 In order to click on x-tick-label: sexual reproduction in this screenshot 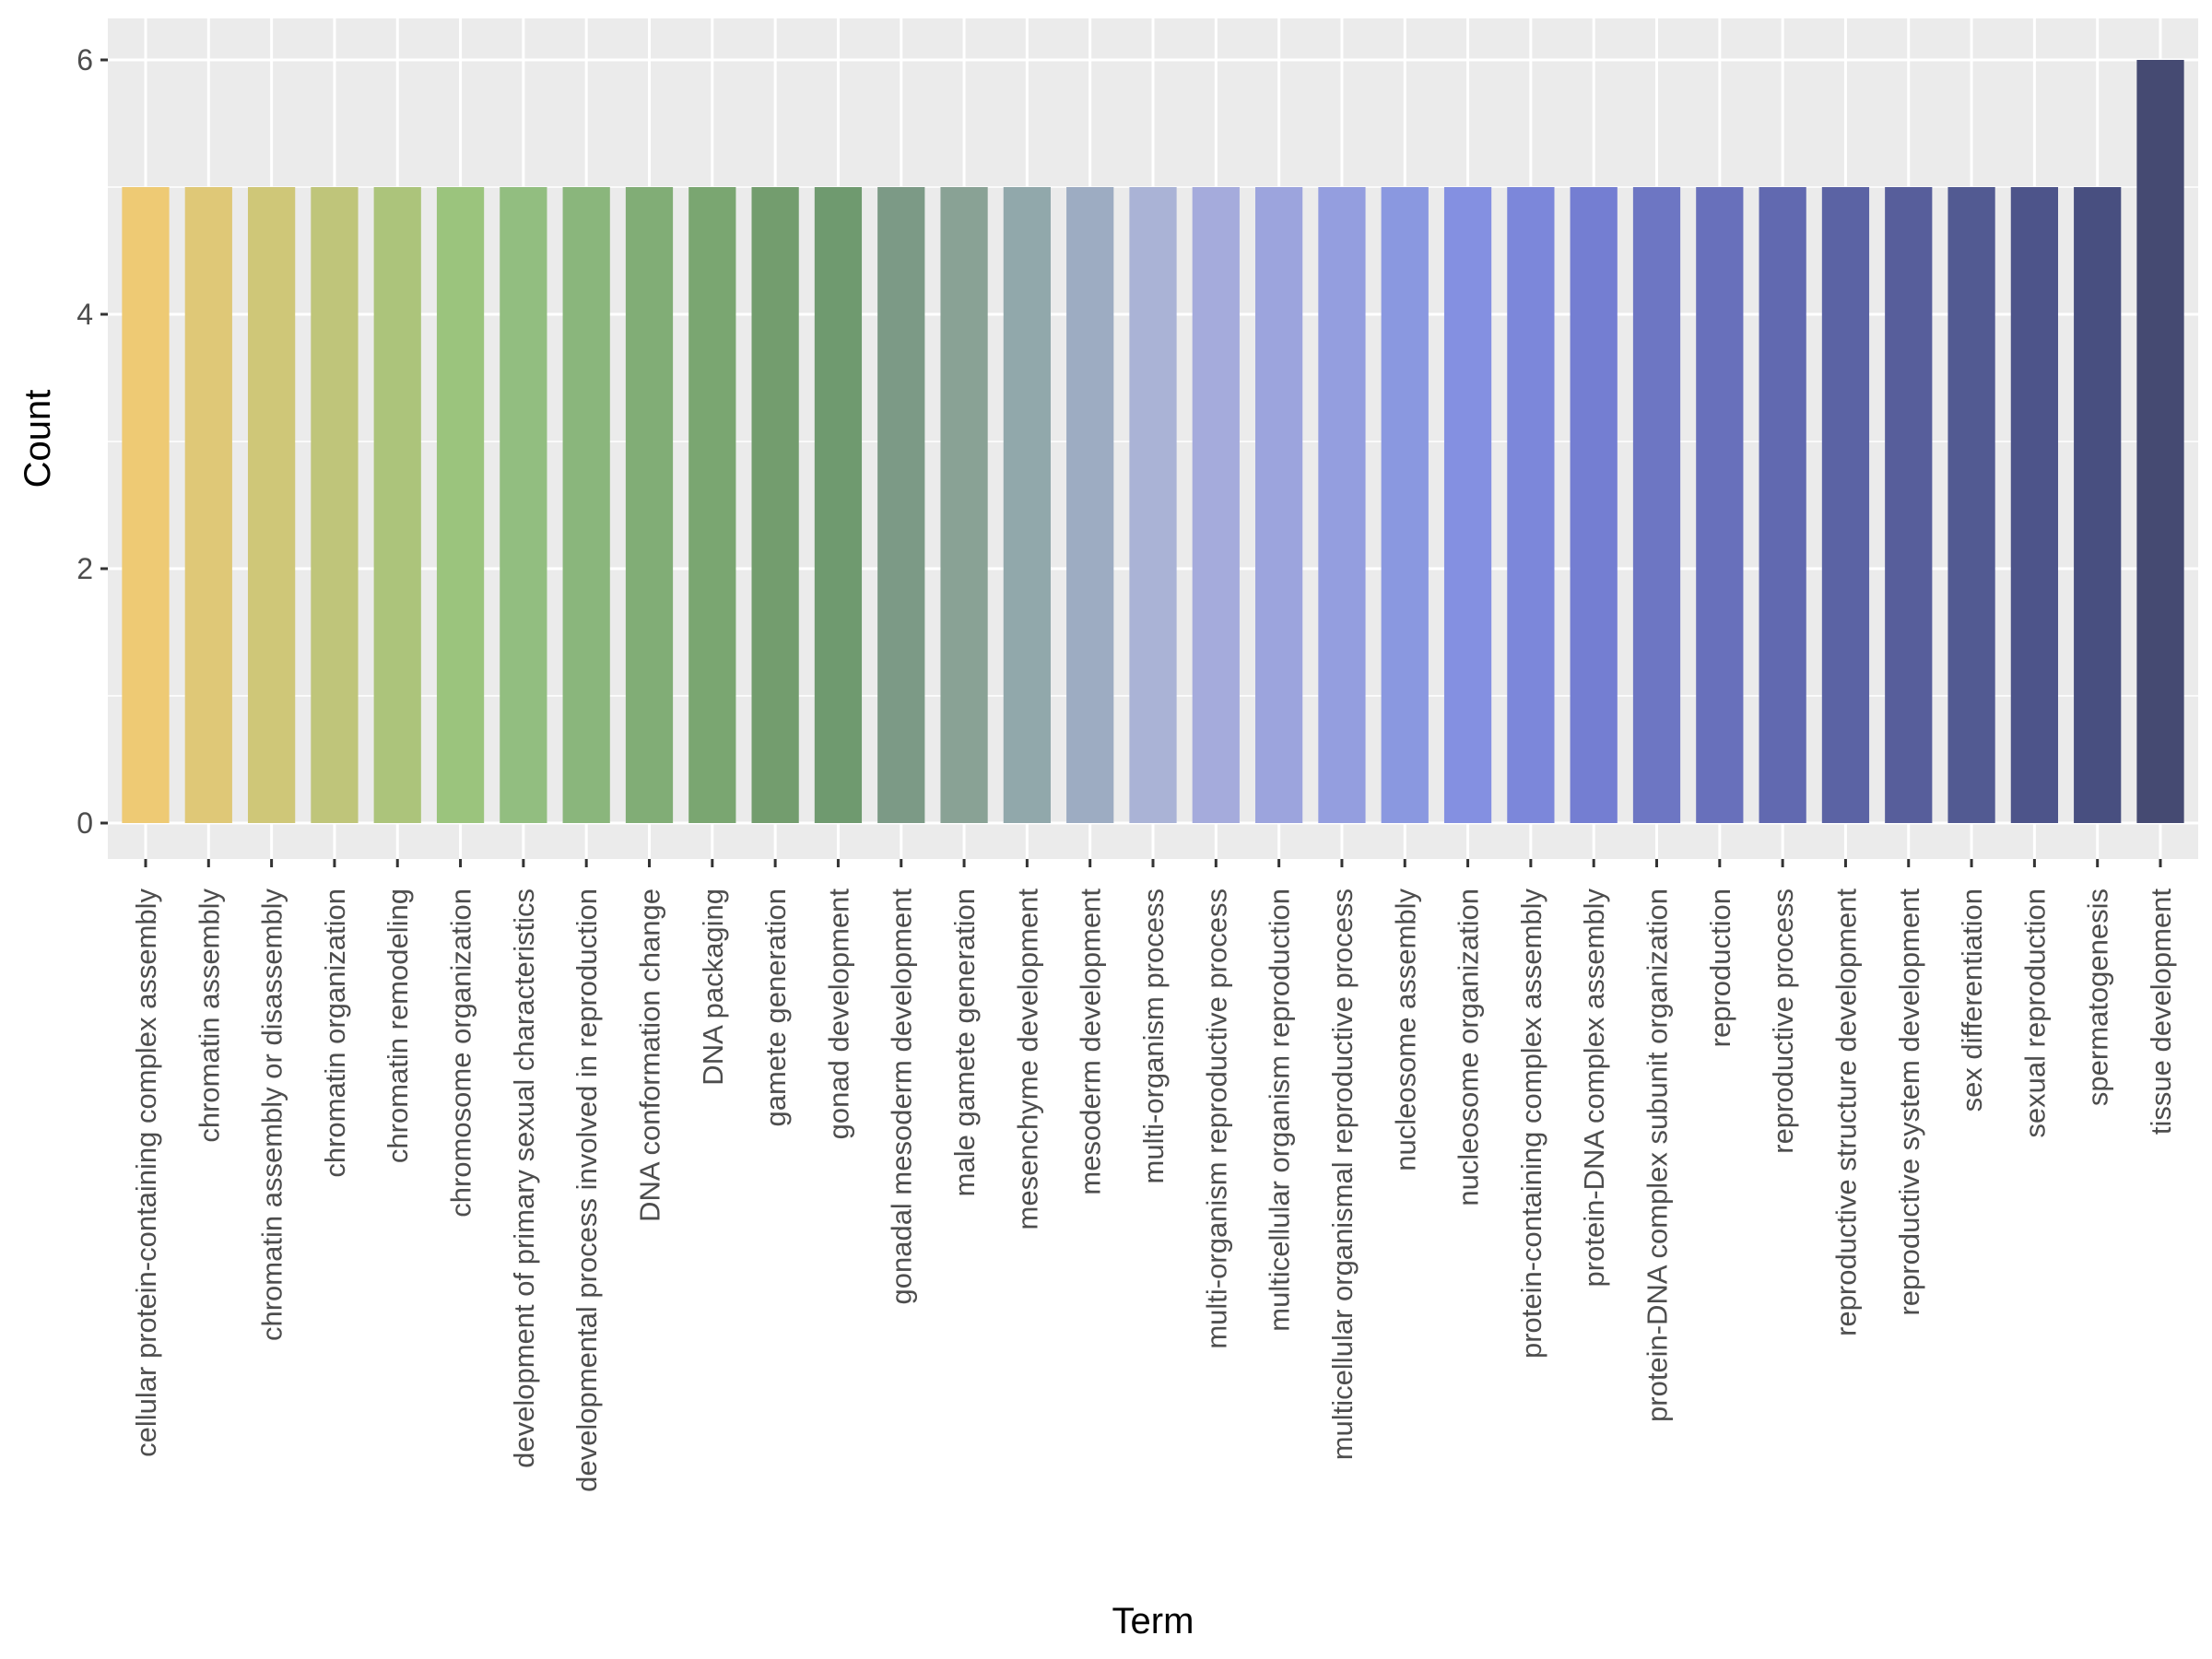, I will do `click(2034, 1013)`.